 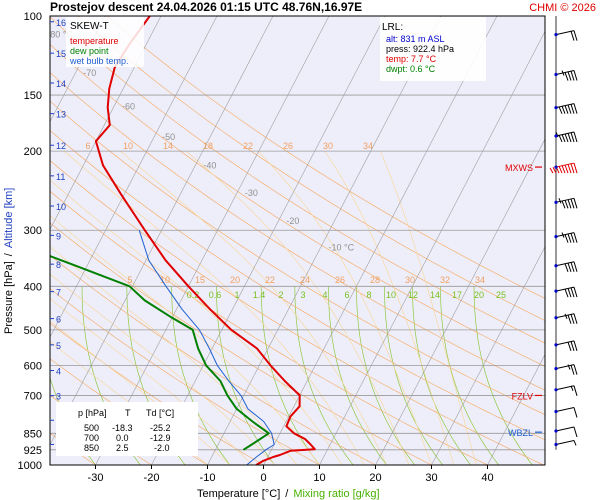 I want to click on altitude-tick-label: 3, so click(x=58, y=397).